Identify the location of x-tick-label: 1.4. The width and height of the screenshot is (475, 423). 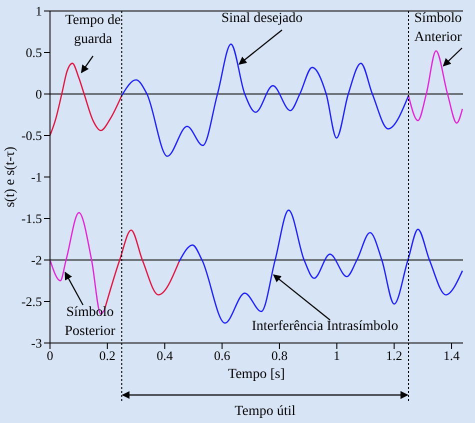
(451, 356).